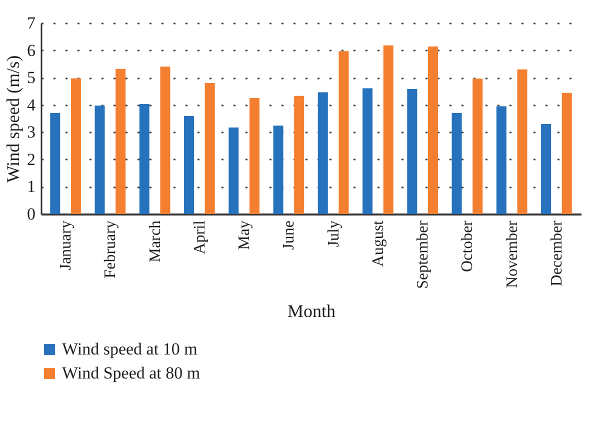  I want to click on y-tick-label: 2, so click(31, 159).